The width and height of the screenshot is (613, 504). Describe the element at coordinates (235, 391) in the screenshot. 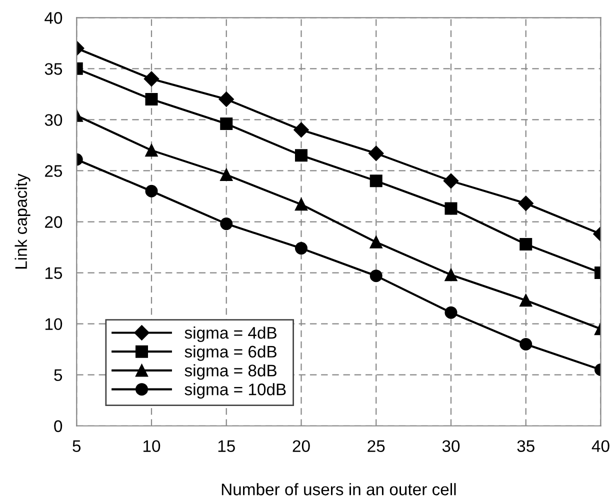

I see `legend-label: sigma = 10dB` at that location.